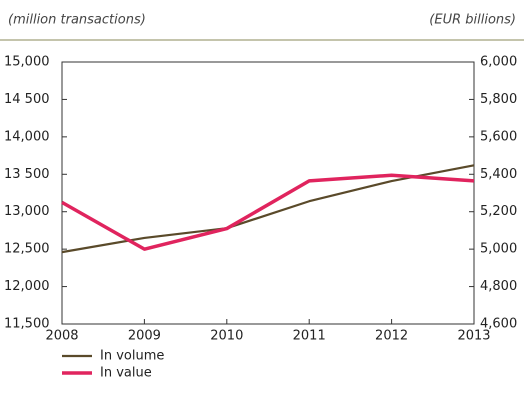 Image resolution: width=524 pixels, height=417 pixels. Describe the element at coordinates (498, 62) in the screenshot. I see `y2-tick-label: 6,000` at that location.